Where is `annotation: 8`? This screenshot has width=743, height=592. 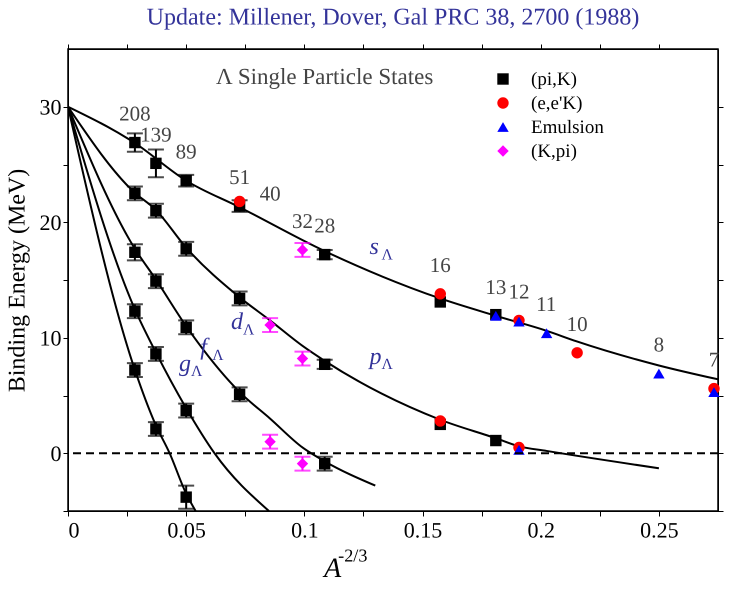 annotation: 8 is located at coordinates (659, 344).